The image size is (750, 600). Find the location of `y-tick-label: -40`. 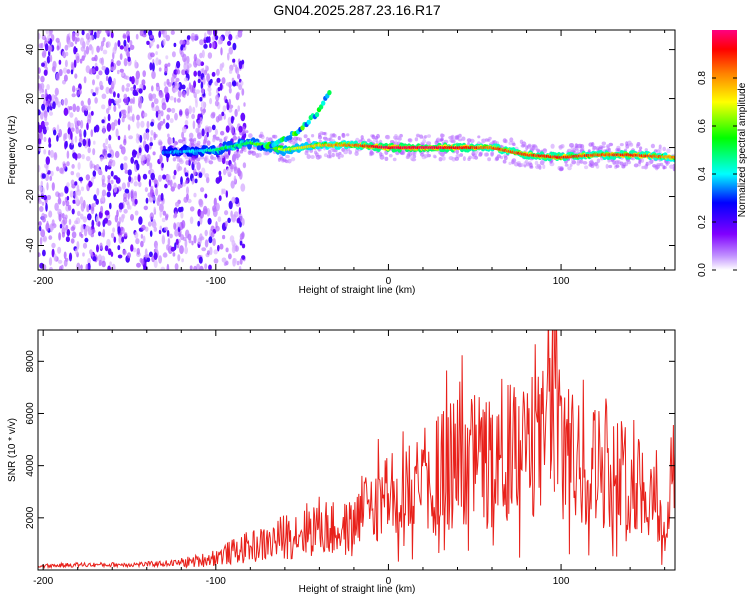

y-tick-label: -40 is located at coordinates (30, 245).